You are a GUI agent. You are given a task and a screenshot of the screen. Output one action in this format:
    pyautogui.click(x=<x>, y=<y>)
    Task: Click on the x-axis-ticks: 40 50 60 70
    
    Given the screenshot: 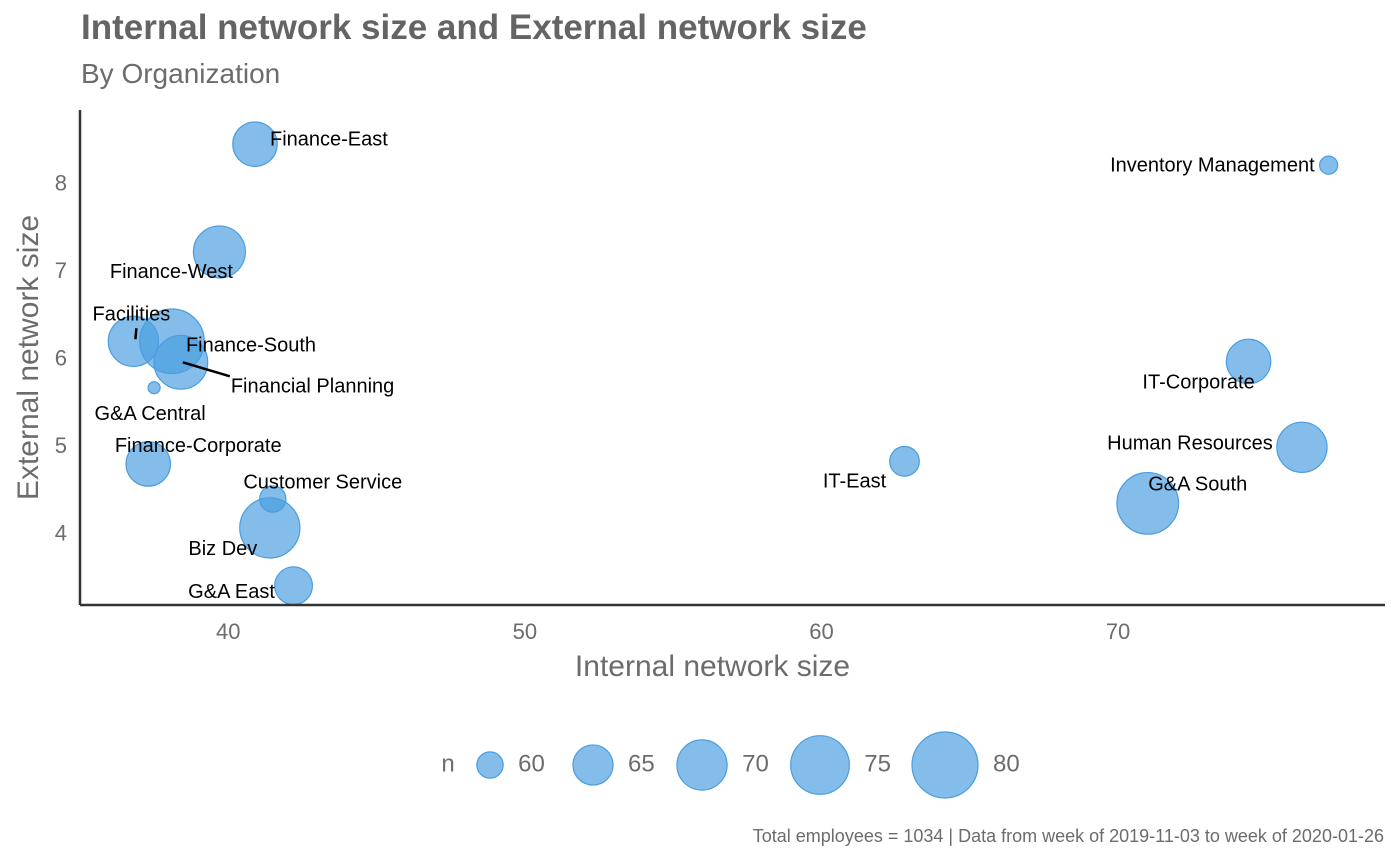 What is the action you would take?
    pyautogui.click(x=673, y=631)
    